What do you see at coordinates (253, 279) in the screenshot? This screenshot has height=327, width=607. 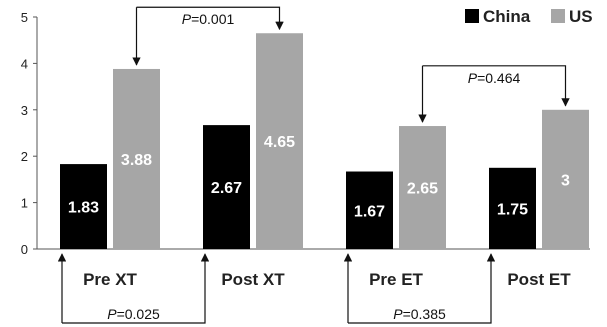 I see `category-label: Post XT` at bounding box center [253, 279].